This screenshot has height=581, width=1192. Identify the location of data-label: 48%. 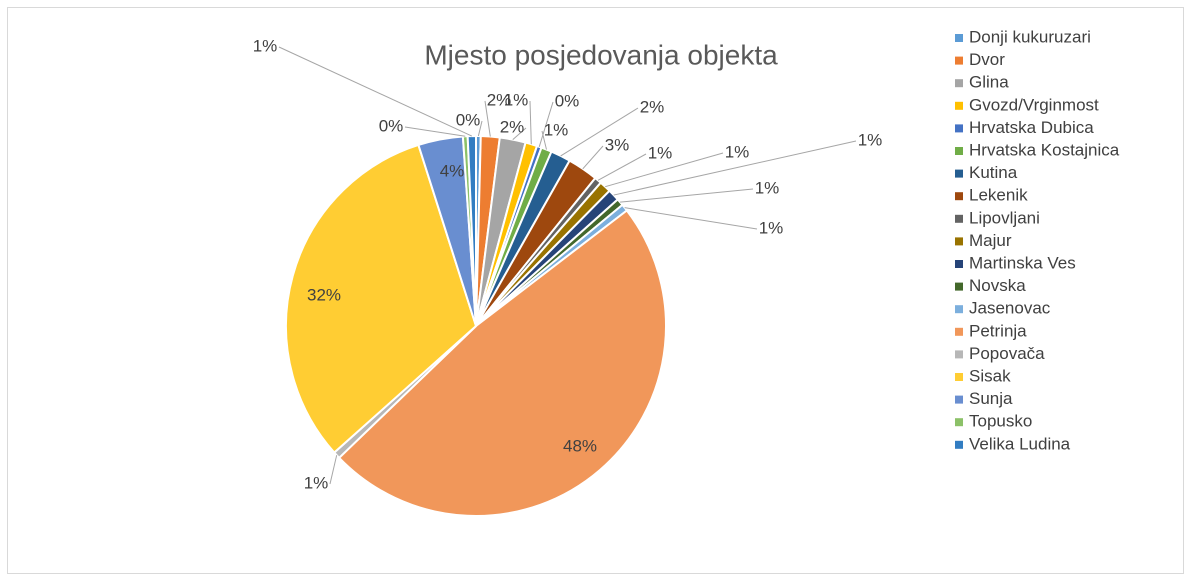
(580, 445).